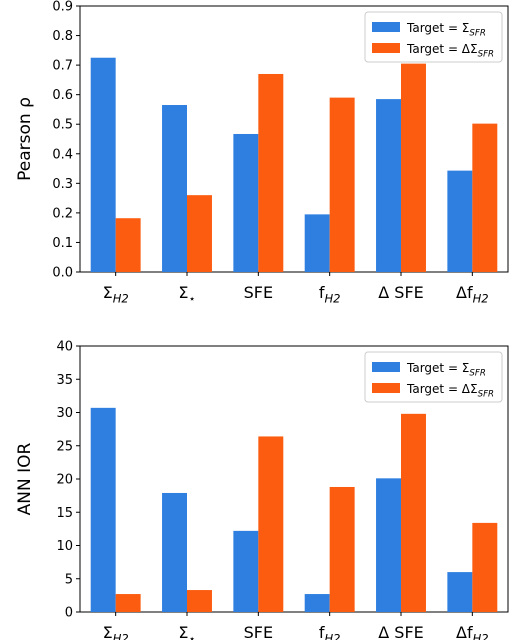 Image resolution: width=520 pixels, height=644 pixels. What do you see at coordinates (69, 579) in the screenshot?
I see `panel-bottom-ytick-label: 5` at bounding box center [69, 579].